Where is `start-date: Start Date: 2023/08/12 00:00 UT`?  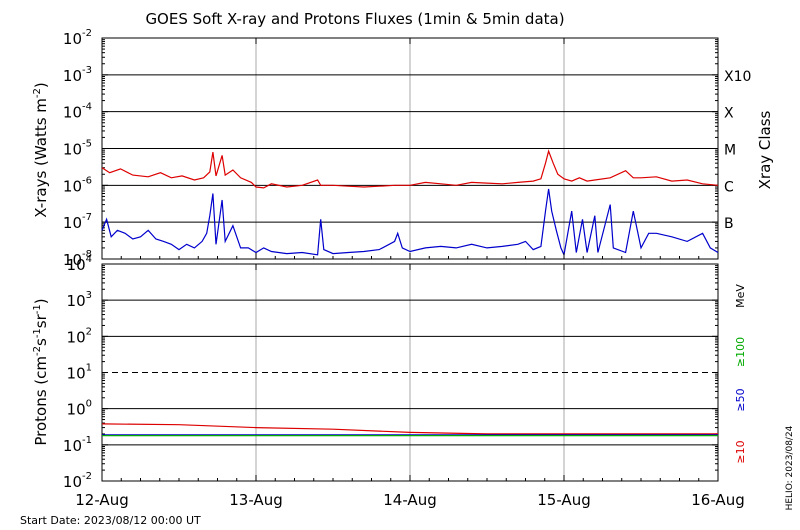
start-date: Start Date: 2023/08/12 00:00 UT is located at coordinates (110, 520).